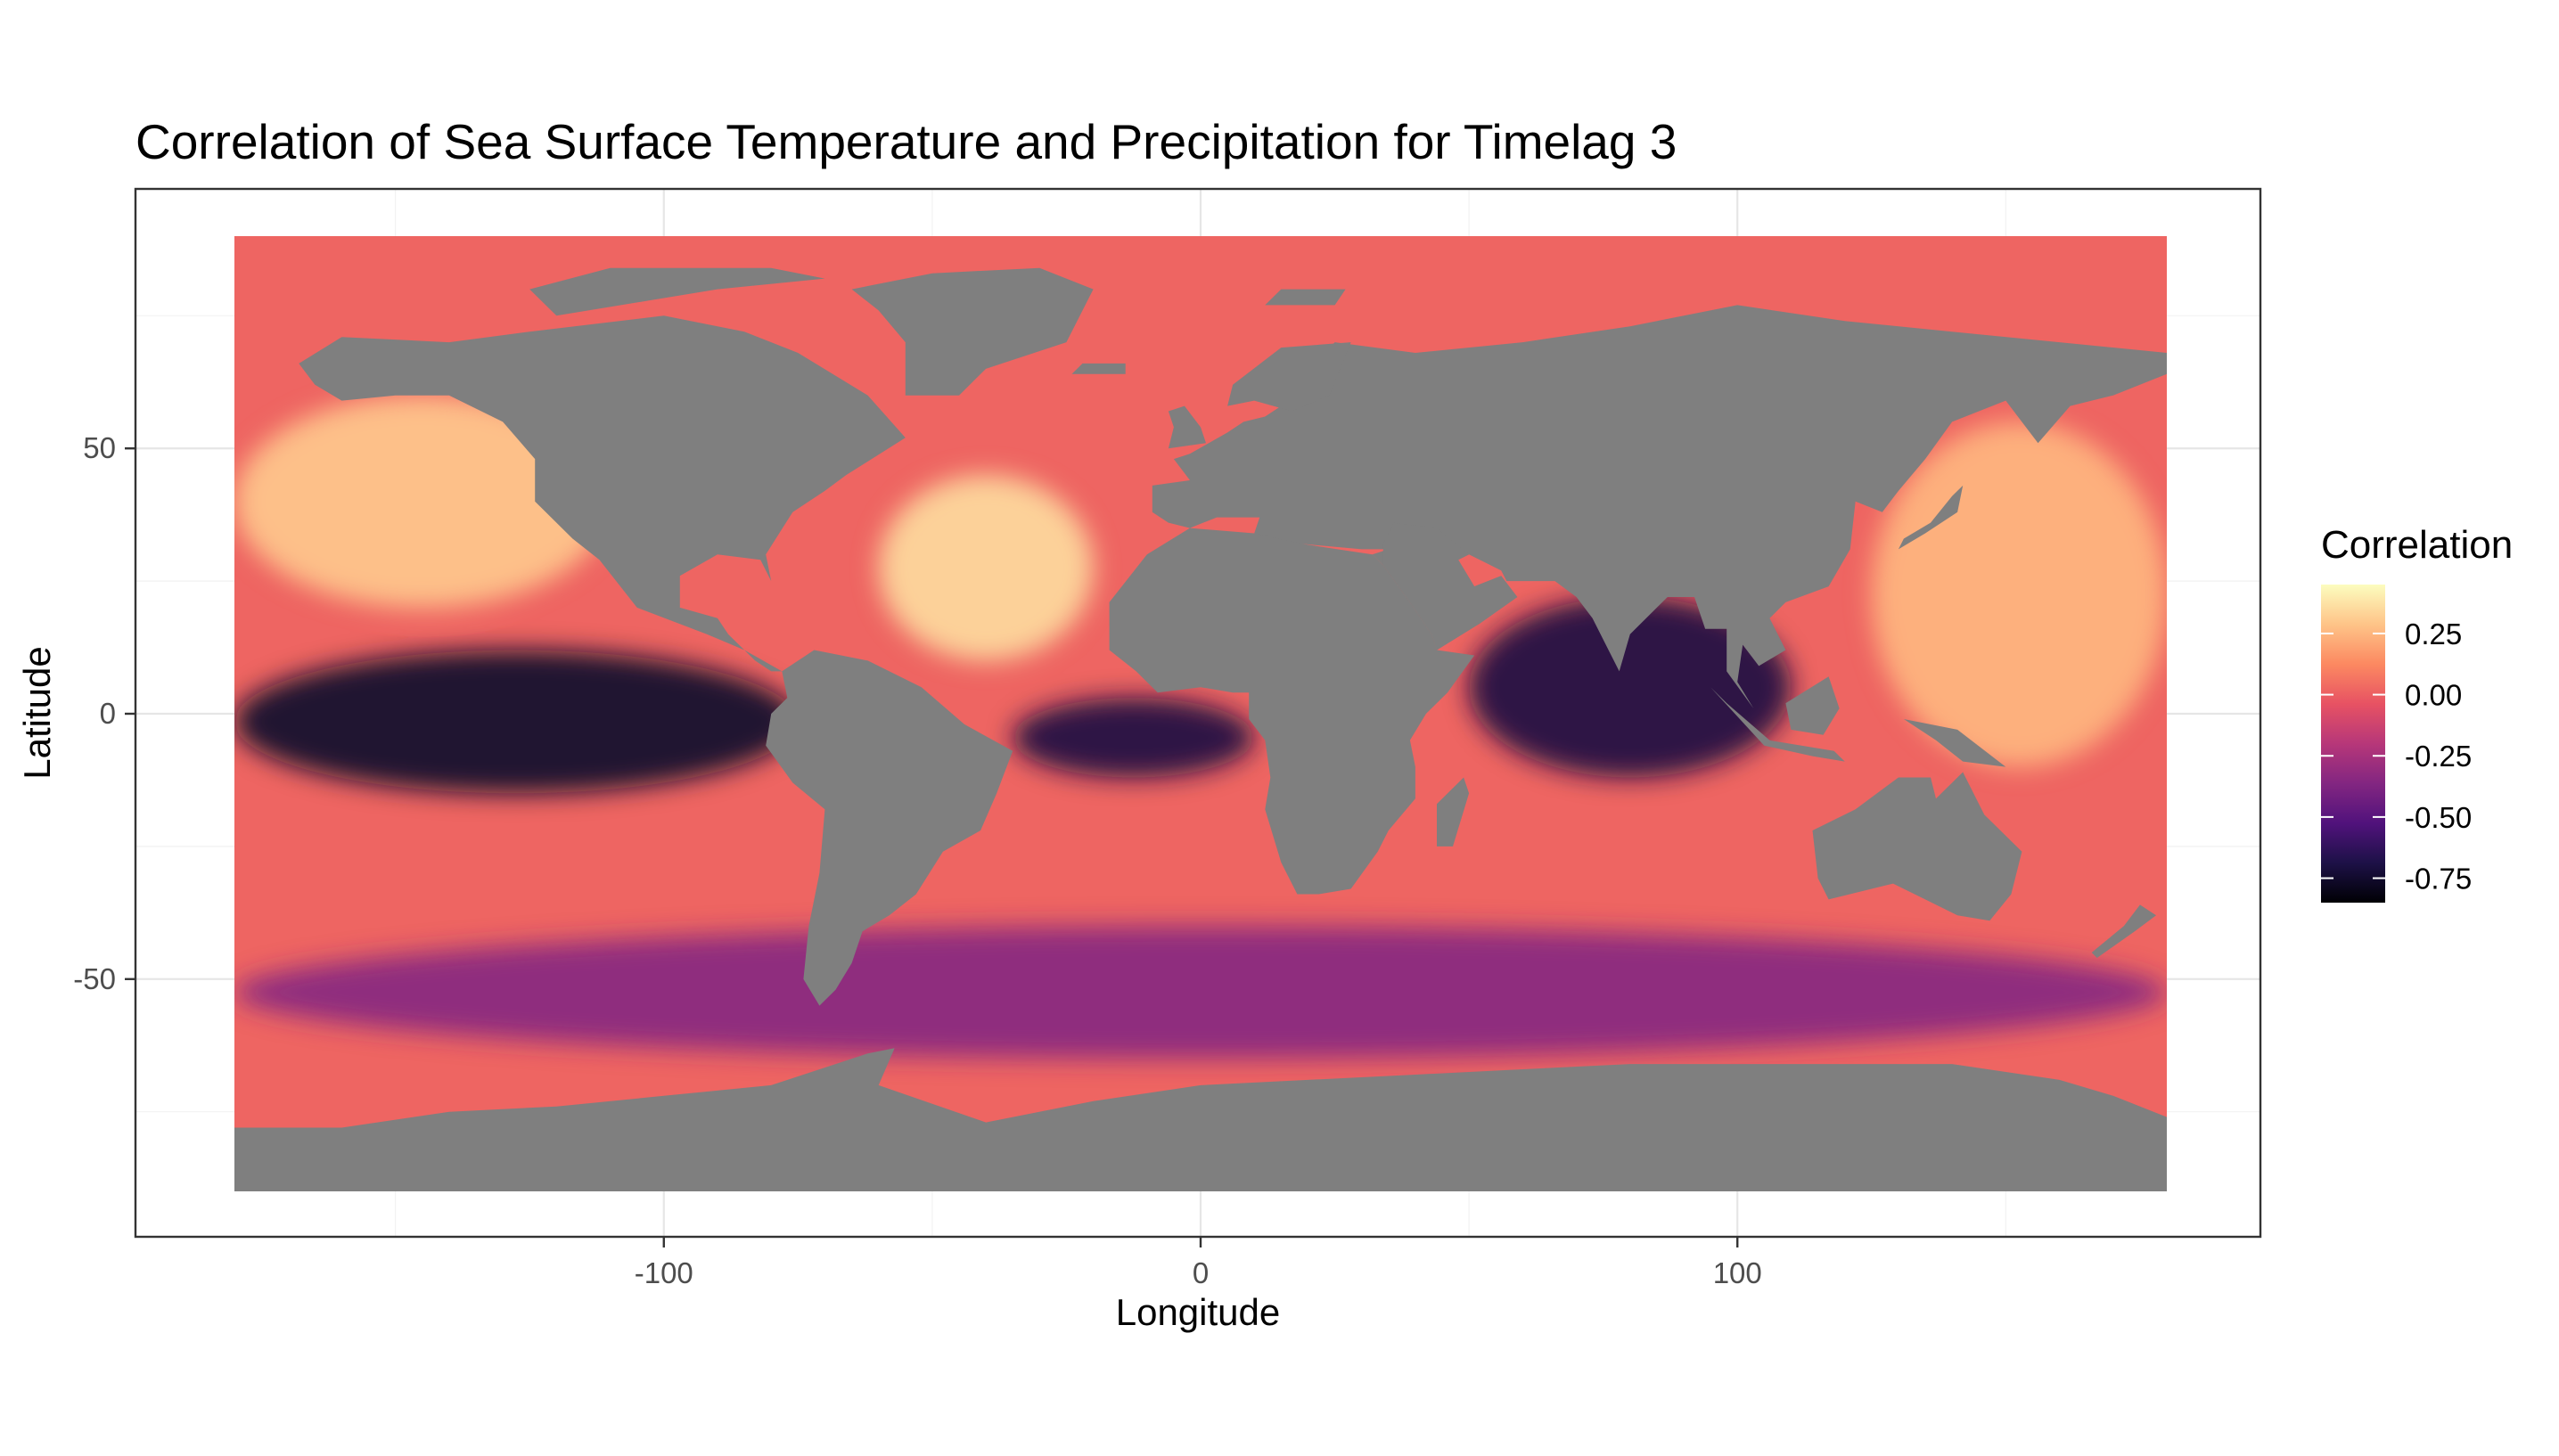 The height and width of the screenshot is (1456, 2559). Describe the element at coordinates (1453, 812) in the screenshot. I see `land-madagascar` at that location.